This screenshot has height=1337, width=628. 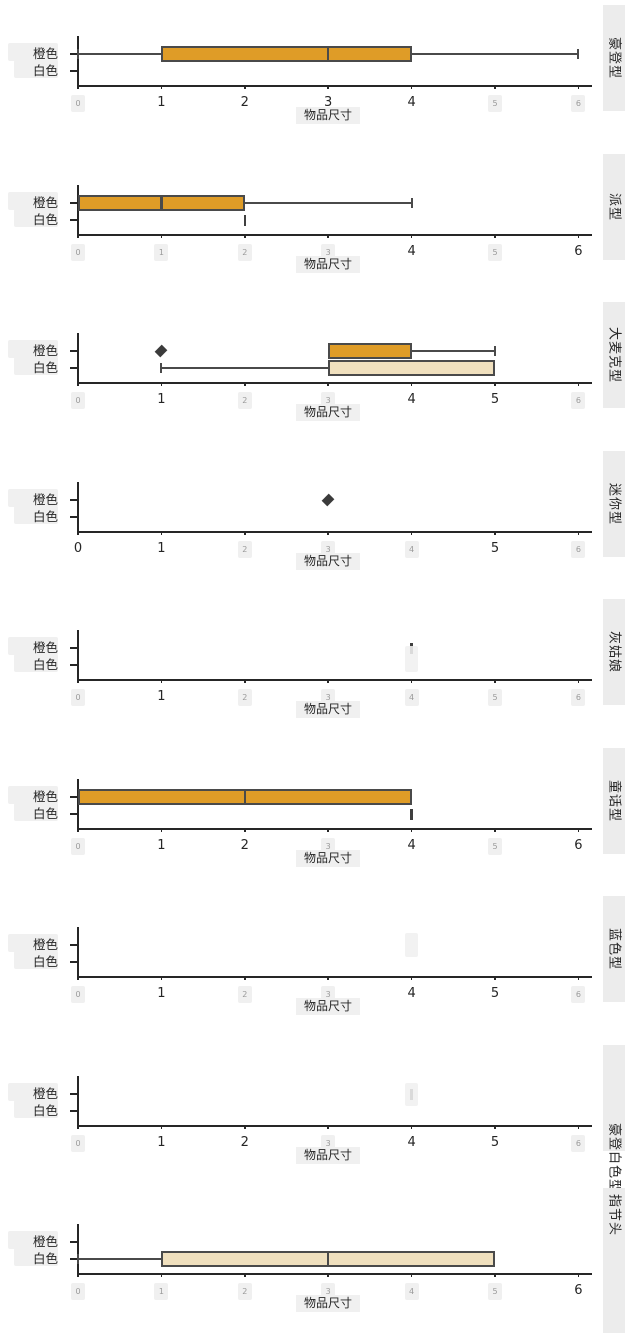 I want to click on outlier-diamond, so click(x=161, y=351).